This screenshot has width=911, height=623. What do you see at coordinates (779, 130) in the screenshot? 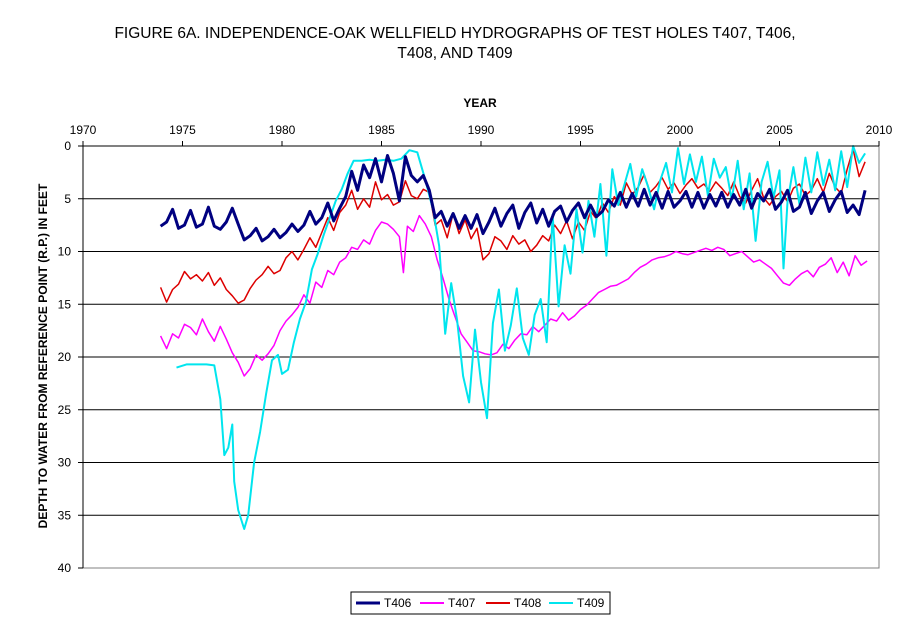
I see `x-tick-label: 2005` at bounding box center [779, 130].